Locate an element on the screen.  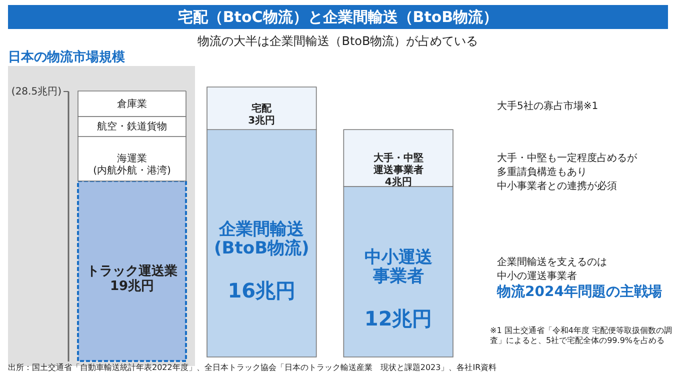
series-label: 中小運送事業者 is located at coordinates (398, 267).